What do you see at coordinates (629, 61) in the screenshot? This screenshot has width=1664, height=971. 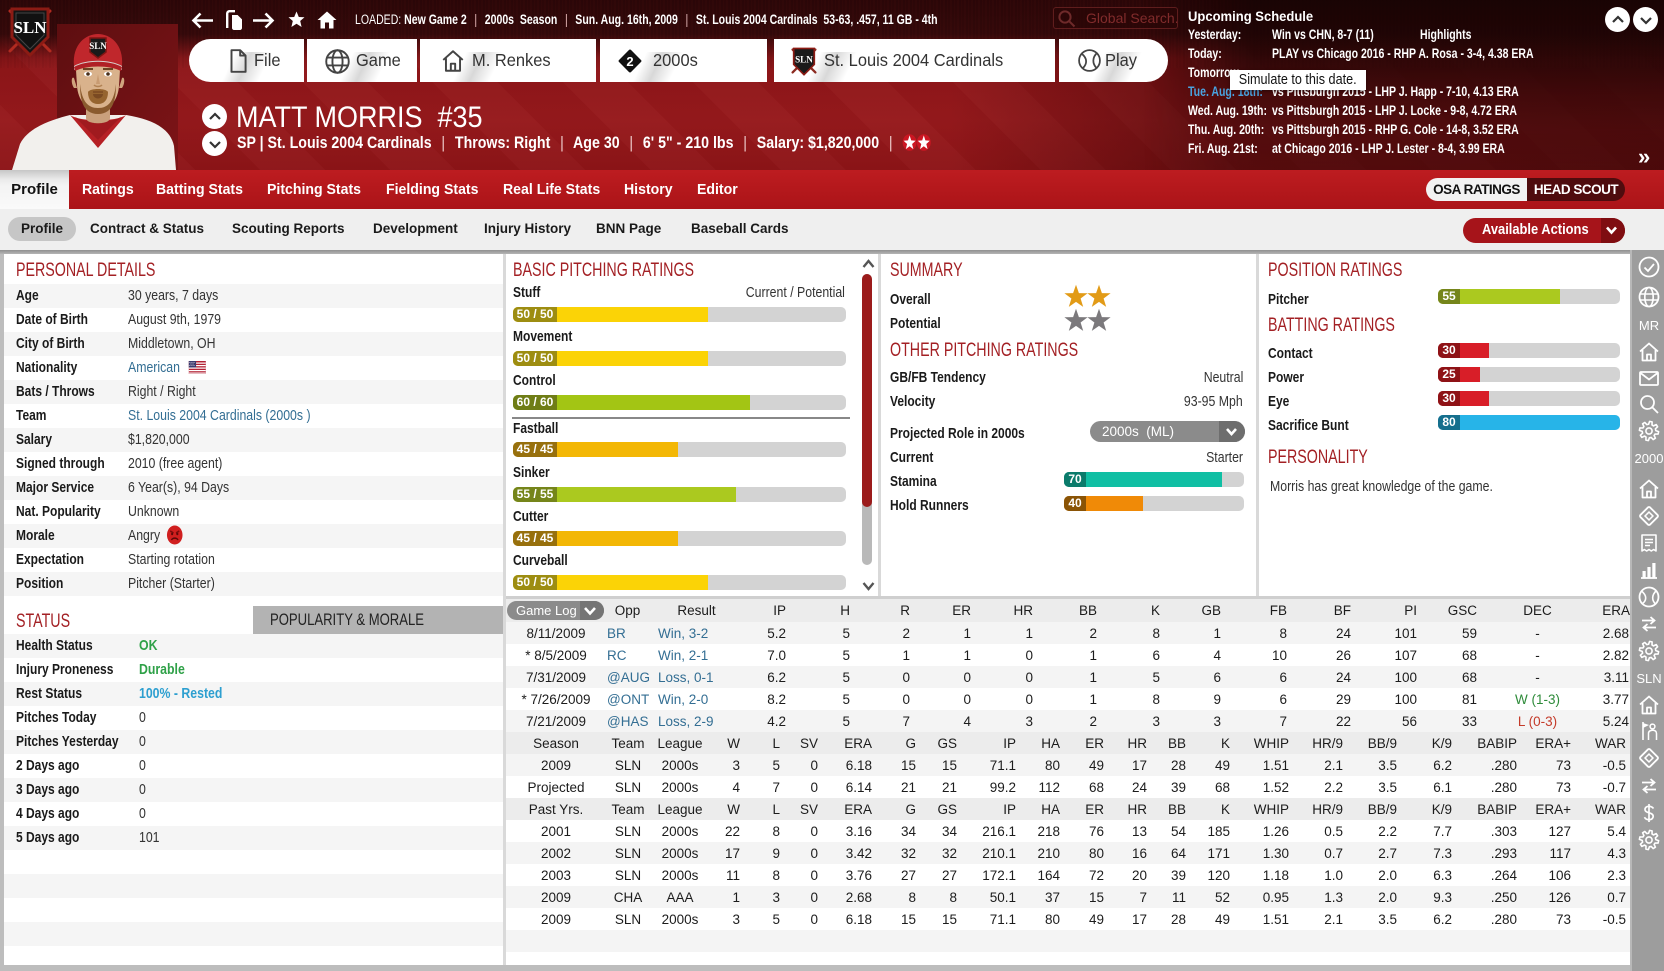 I see `svg-text: 2` at bounding box center [629, 61].